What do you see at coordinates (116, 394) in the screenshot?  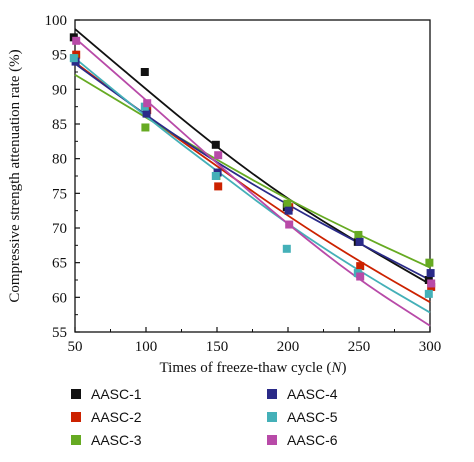 I see `legend-label: AASC-1` at bounding box center [116, 394].